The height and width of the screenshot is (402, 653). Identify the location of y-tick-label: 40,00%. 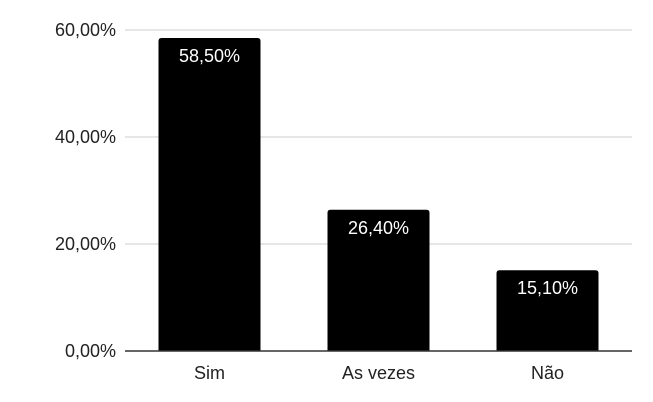
(85, 137).